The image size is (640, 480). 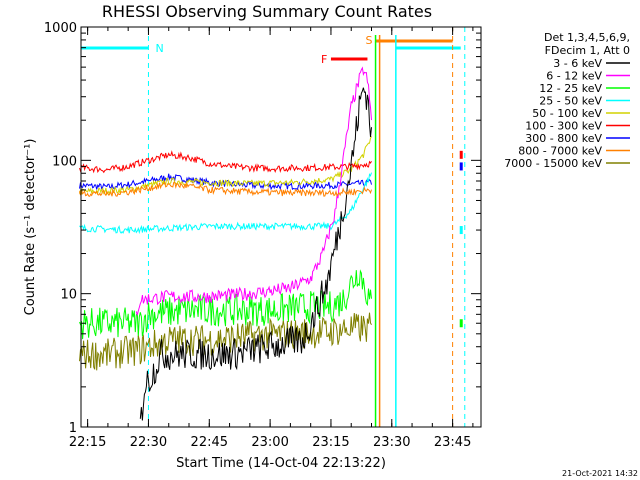 What do you see at coordinates (324, 59) in the screenshot?
I see `annotation-label: F` at bounding box center [324, 59].